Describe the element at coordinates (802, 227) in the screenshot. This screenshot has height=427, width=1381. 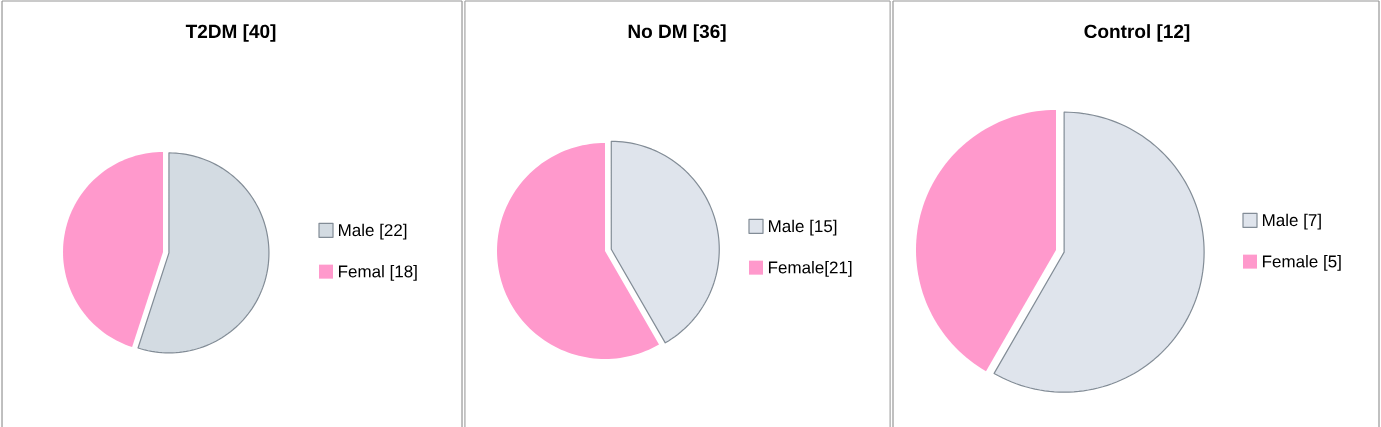
I see `legend-label: Male [15]` at that location.